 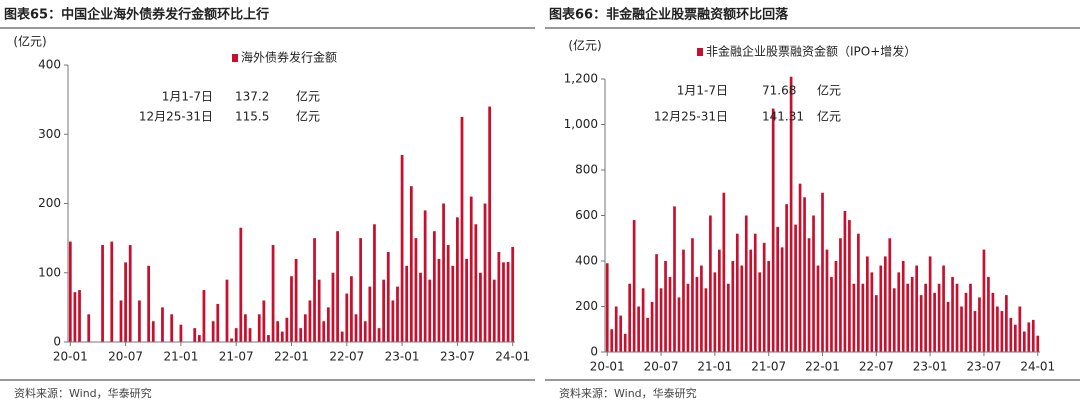 I want to click on y-tick-label: 100, so click(x=49, y=272).